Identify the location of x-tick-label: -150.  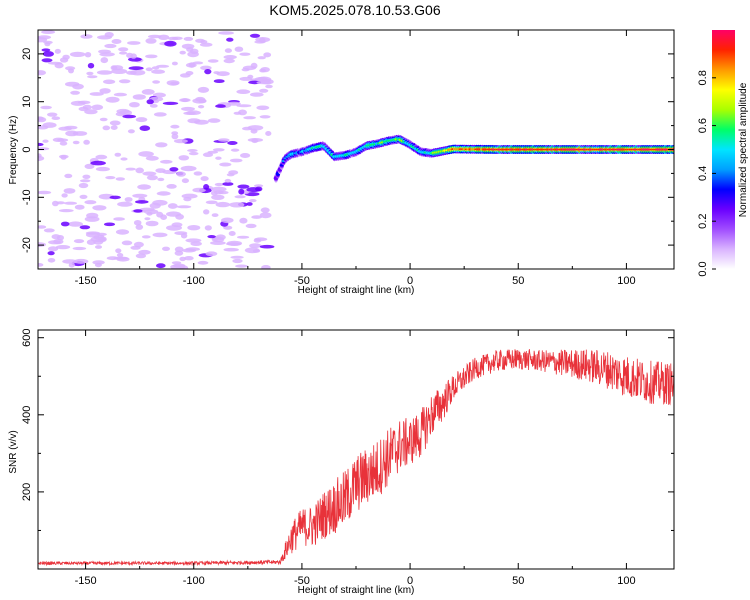
(86, 281).